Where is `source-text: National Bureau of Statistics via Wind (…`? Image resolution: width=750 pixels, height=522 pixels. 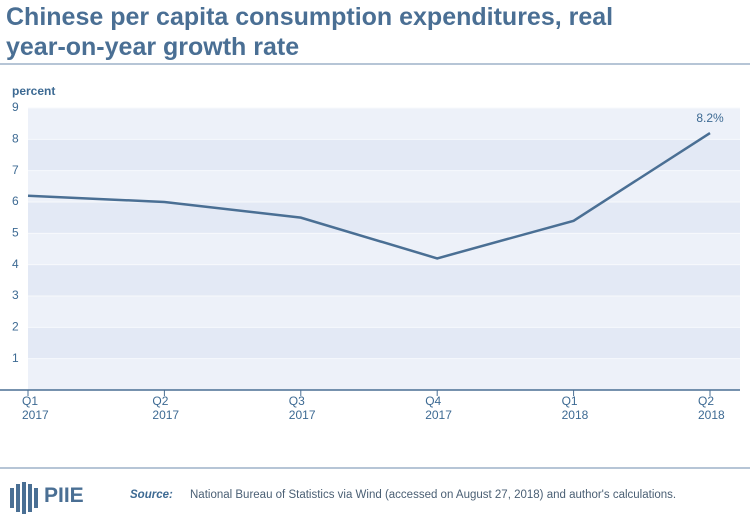 source-text: National Bureau of Statistics via Wind (… is located at coordinates (433, 495).